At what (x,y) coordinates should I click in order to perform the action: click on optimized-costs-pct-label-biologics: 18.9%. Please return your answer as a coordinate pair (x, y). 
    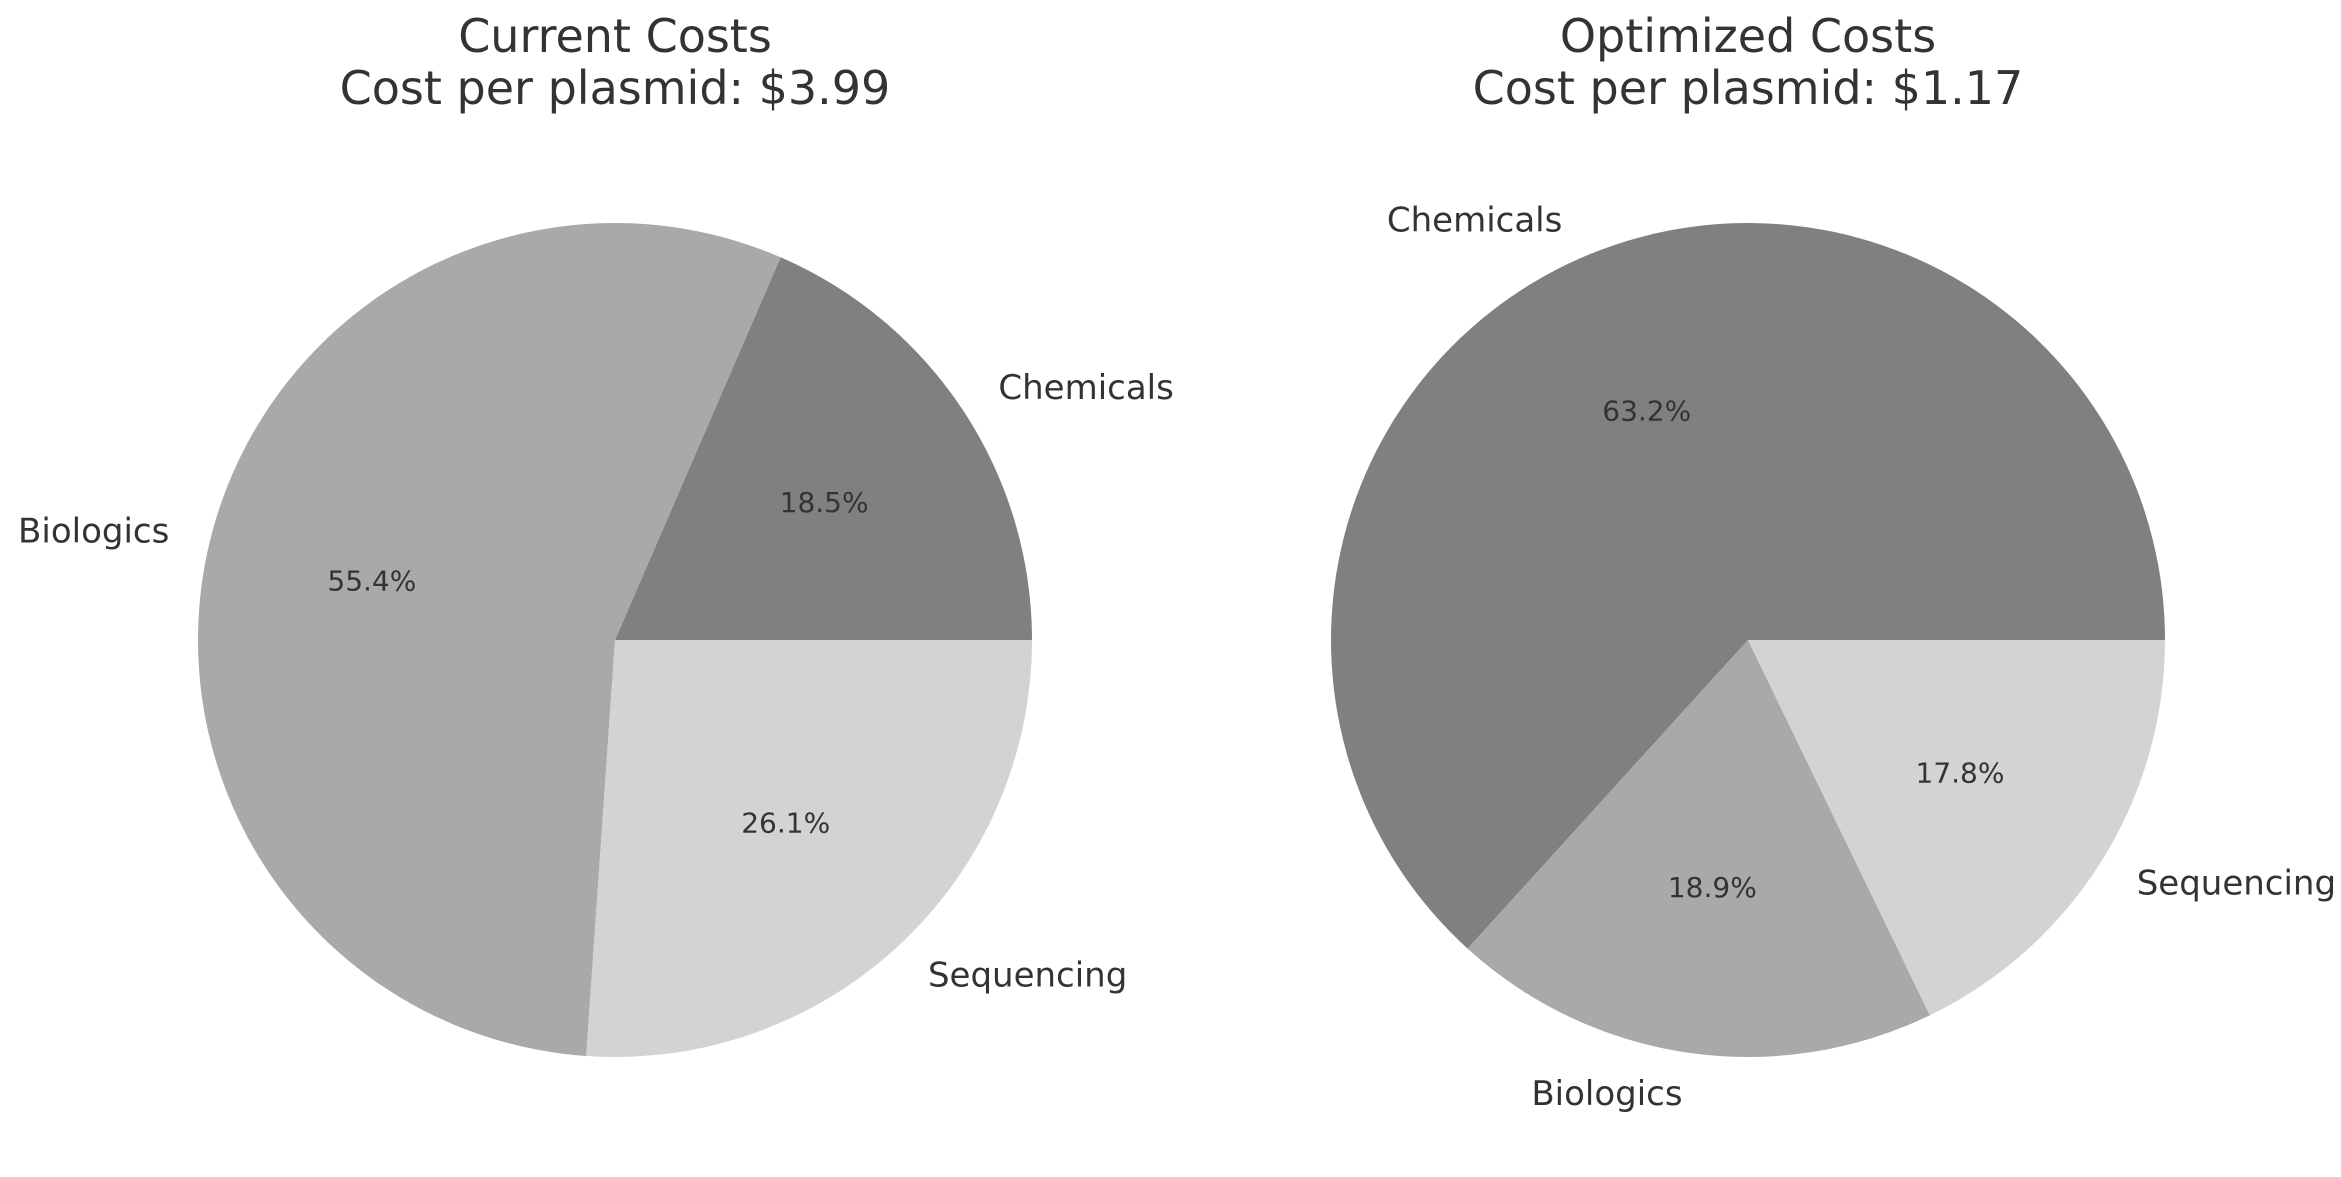
    Looking at the image, I should click on (1712, 887).